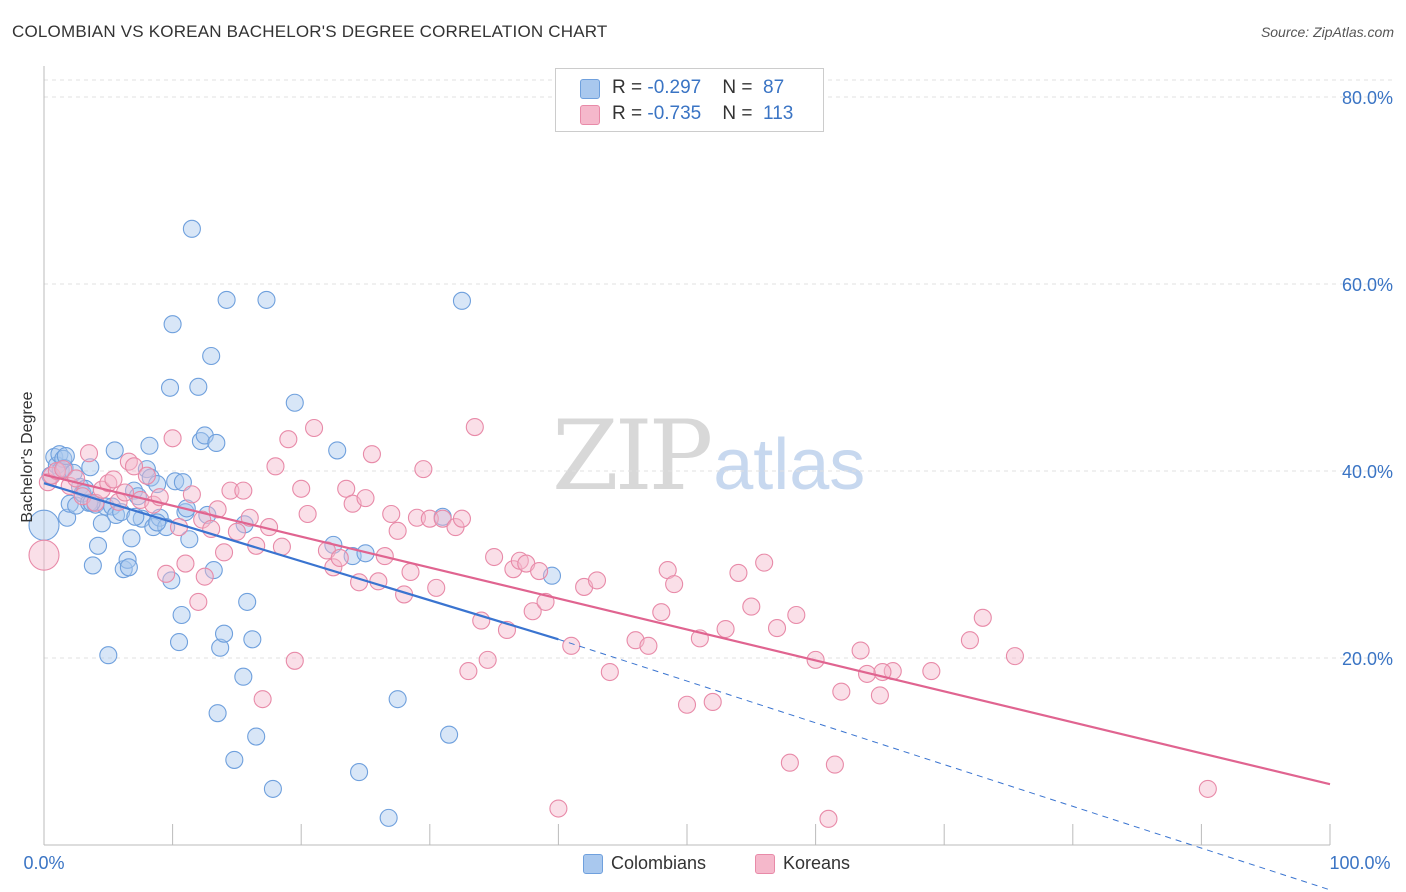 The width and height of the screenshot is (1406, 892). Describe the element at coordinates (301, 561) in the screenshot. I see `colombians-trend-line` at that location.